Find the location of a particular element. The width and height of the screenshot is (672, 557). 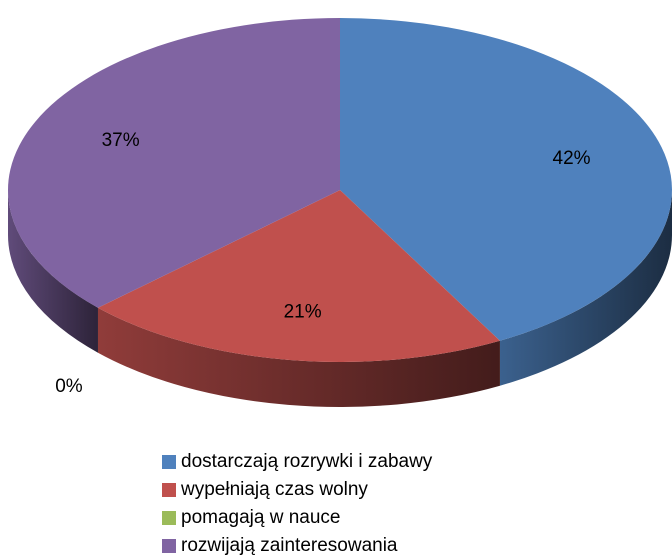

legend-label: dostarczają rozrywki i zabawy is located at coordinates (307, 461).